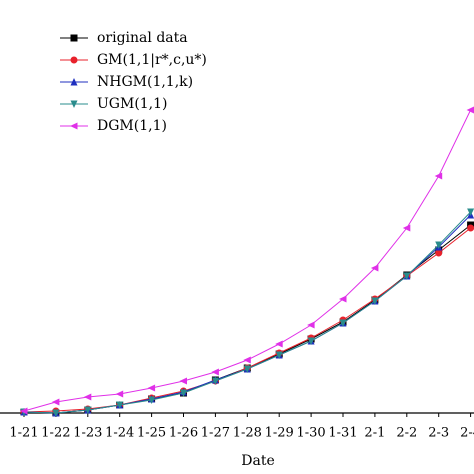 This screenshot has height=474, width=474. Describe the element at coordinates (151, 433) in the screenshot. I see `x-tick-label: 1-25` at that location.